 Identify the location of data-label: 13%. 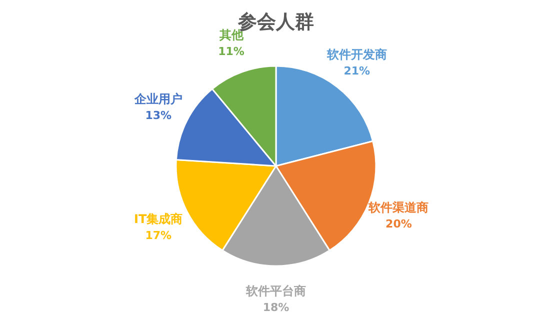
(158, 115).